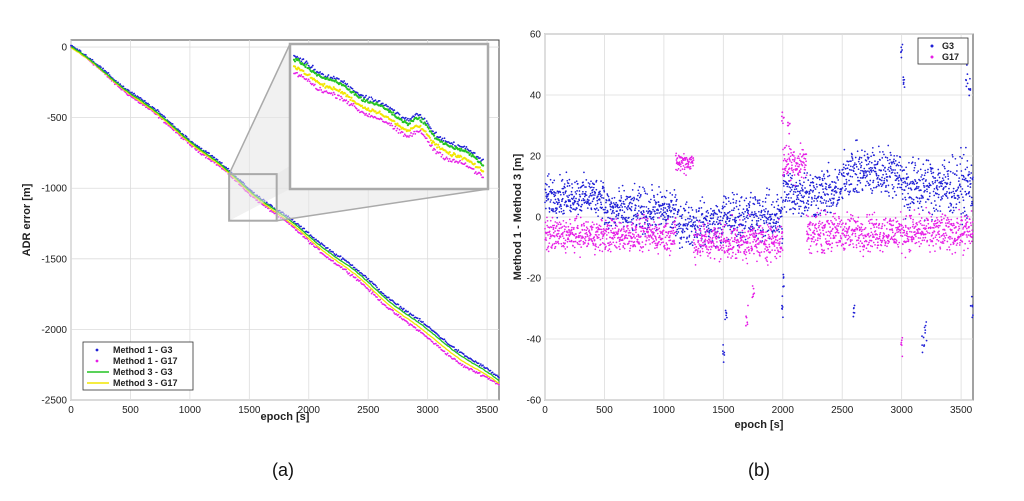 Image resolution: width=1024 pixels, height=501 pixels. I want to click on inset-series, so click(388, 119).